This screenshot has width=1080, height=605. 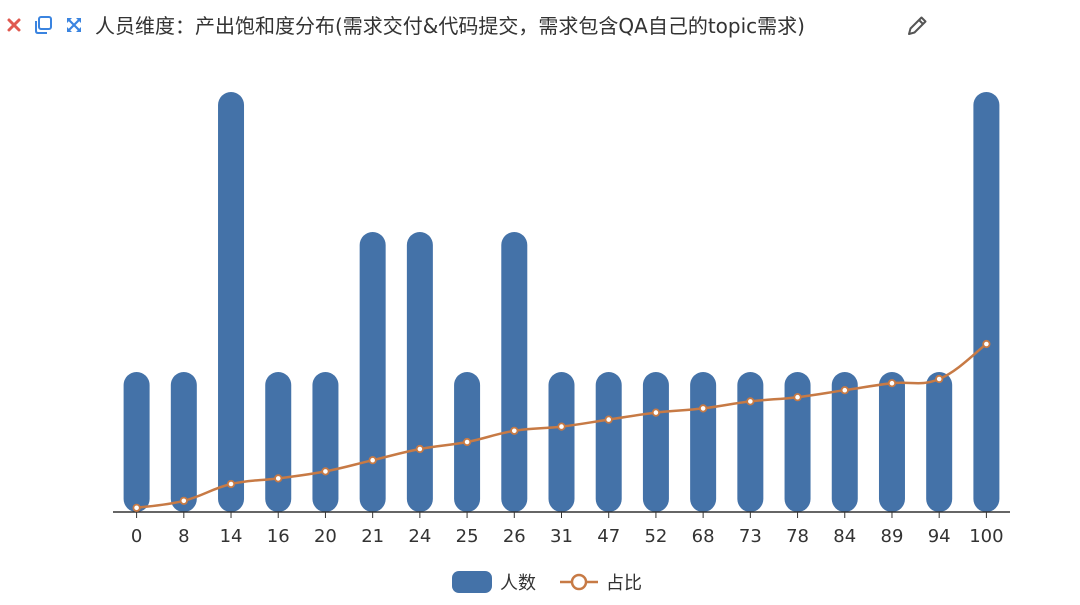 What do you see at coordinates (892, 536) in the screenshot?
I see `x-tick-label: 89` at bounding box center [892, 536].